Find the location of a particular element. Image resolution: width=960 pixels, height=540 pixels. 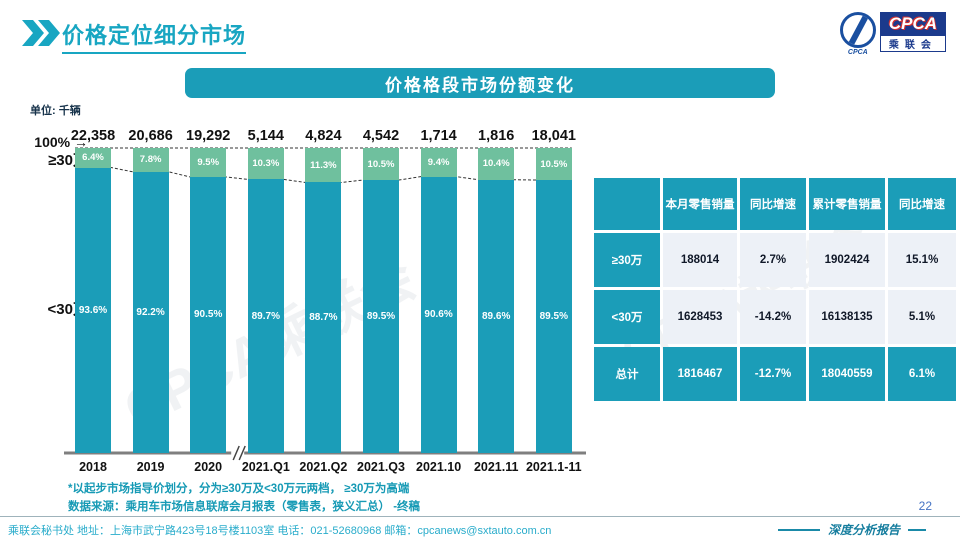

stacked-bar-2021.Q2: 11.3% 88.7% is located at coordinates (323, 300).